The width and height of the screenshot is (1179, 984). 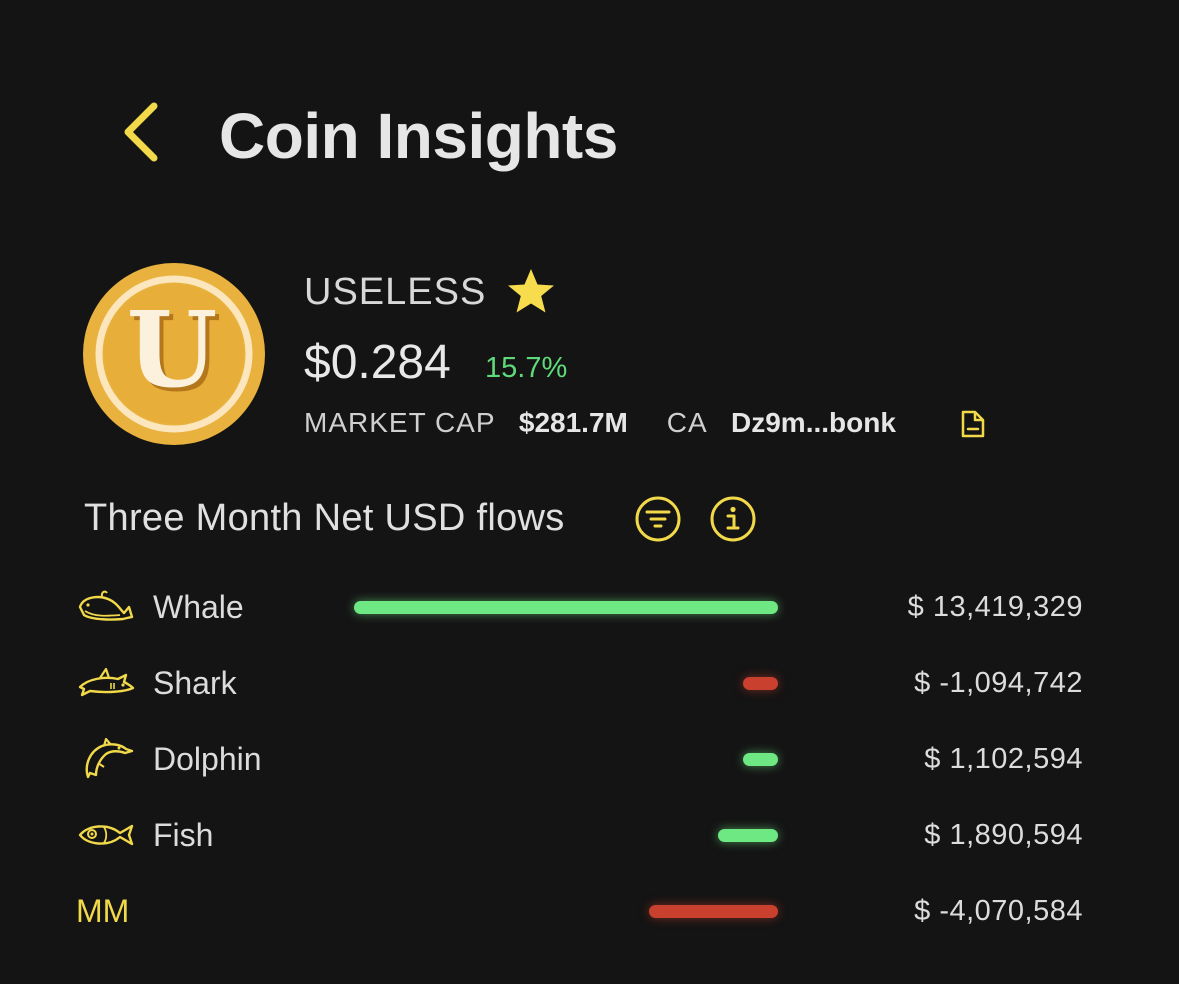 What do you see at coordinates (418, 136) in the screenshot?
I see `page-title: Coin Insights` at bounding box center [418, 136].